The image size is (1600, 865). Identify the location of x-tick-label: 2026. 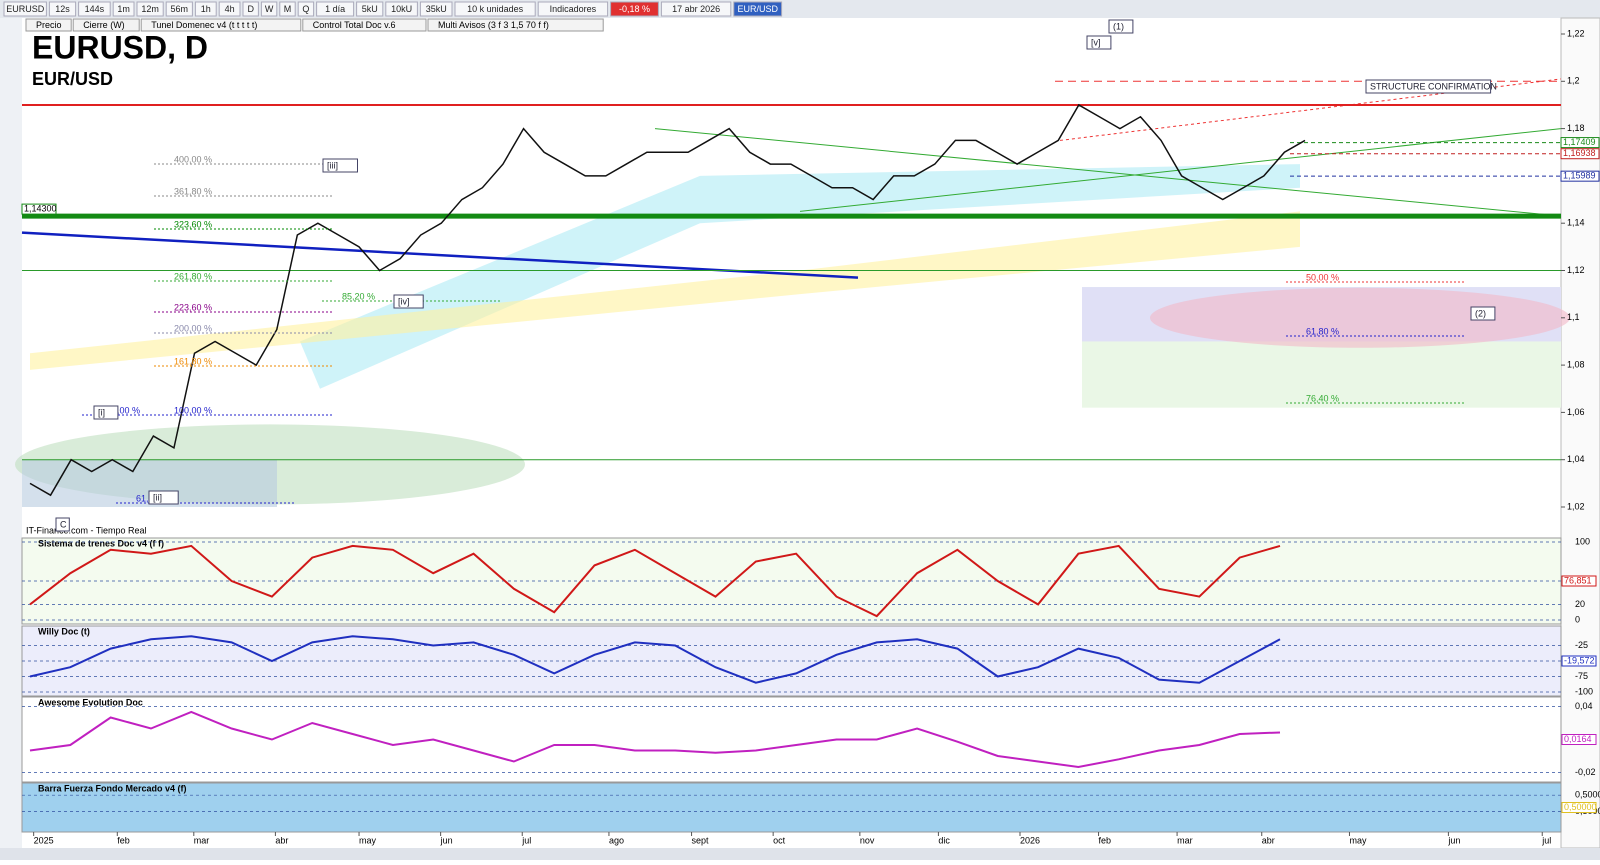
(1030, 840).